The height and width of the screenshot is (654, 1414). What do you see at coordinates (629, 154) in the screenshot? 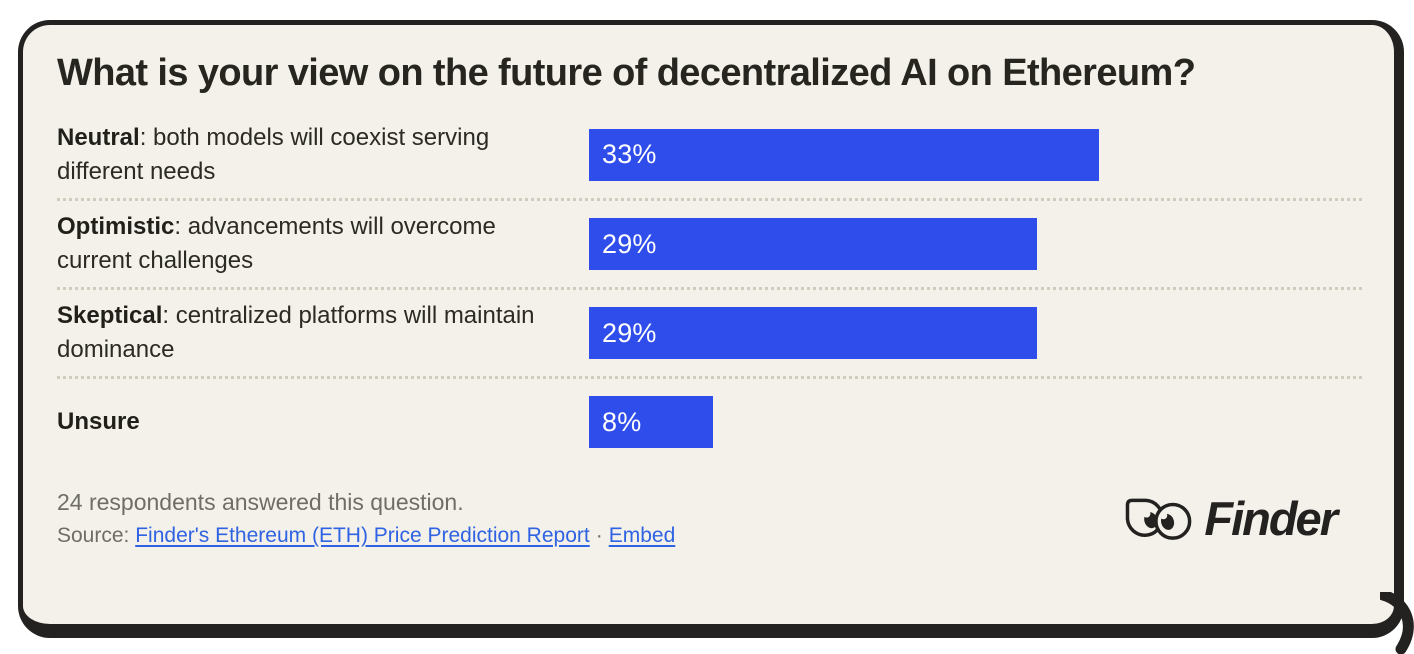
I see `bar-value-label: 33%` at bounding box center [629, 154].